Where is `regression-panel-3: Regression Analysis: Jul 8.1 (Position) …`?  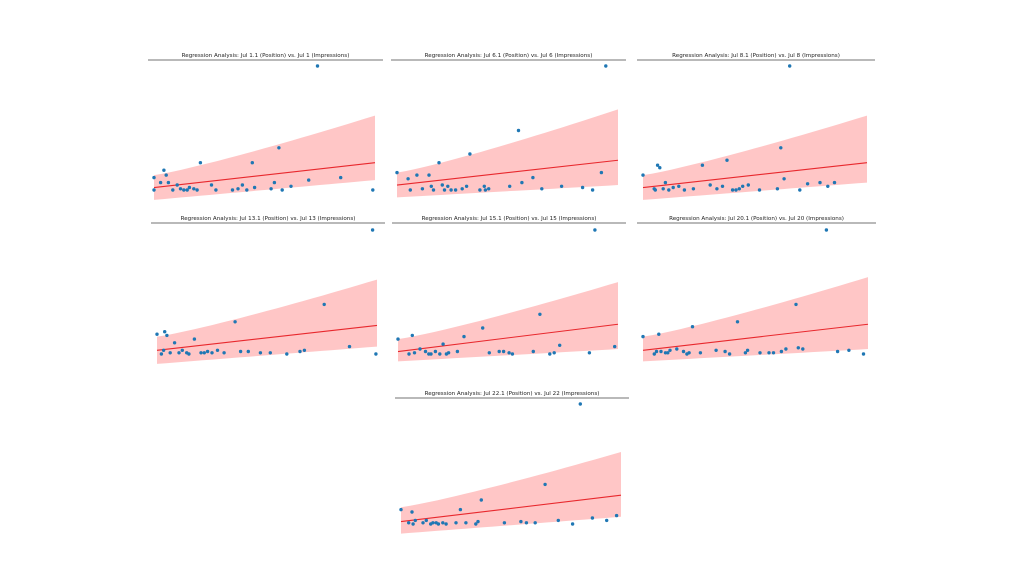 regression-panel-3: Regression Analysis: Jul 8.1 (Position) … is located at coordinates (756, 126).